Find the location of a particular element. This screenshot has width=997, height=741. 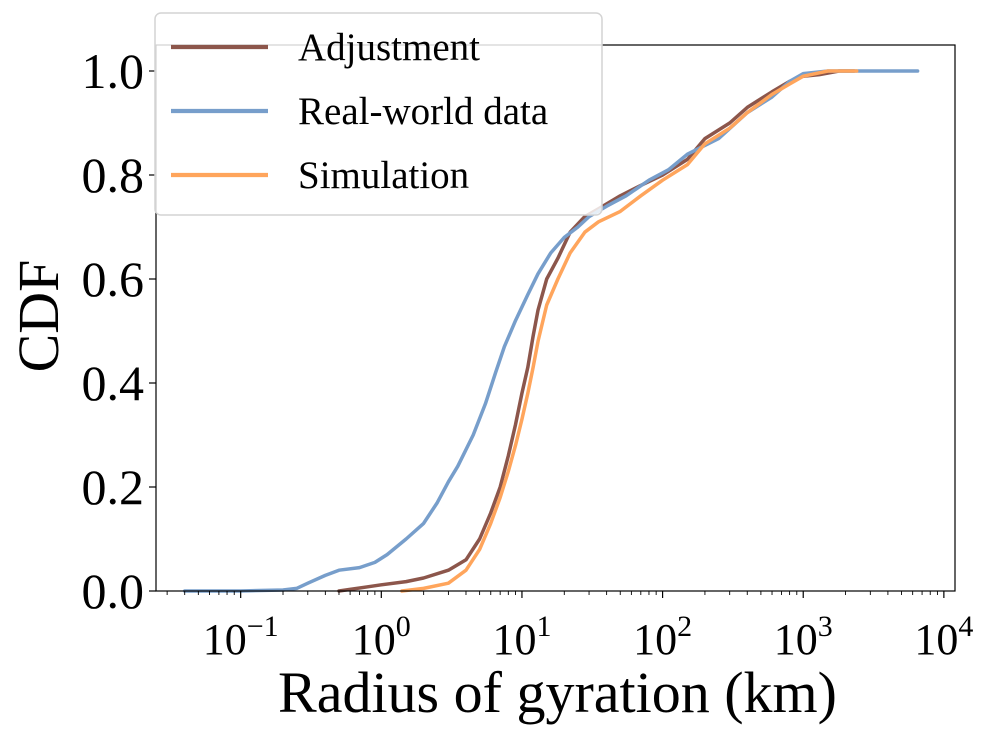

x-tick-label: 10⁴ is located at coordinates (943, 637).